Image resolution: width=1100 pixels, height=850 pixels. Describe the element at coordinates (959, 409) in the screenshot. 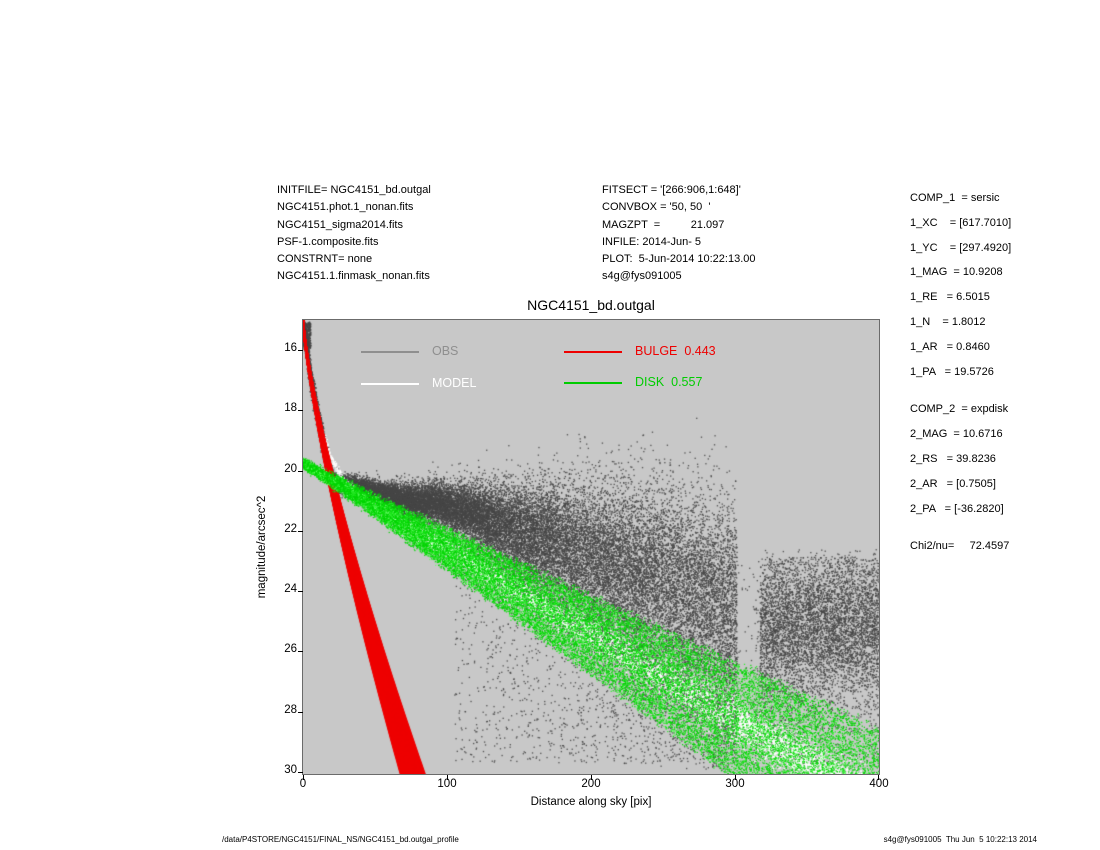

I see `param-line: COMP_2 = expdisk` at that location.